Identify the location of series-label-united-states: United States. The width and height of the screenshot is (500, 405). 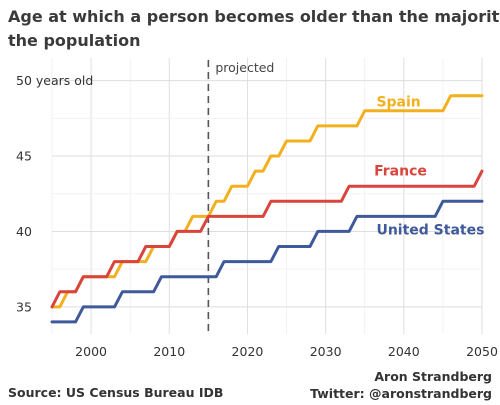
(430, 230).